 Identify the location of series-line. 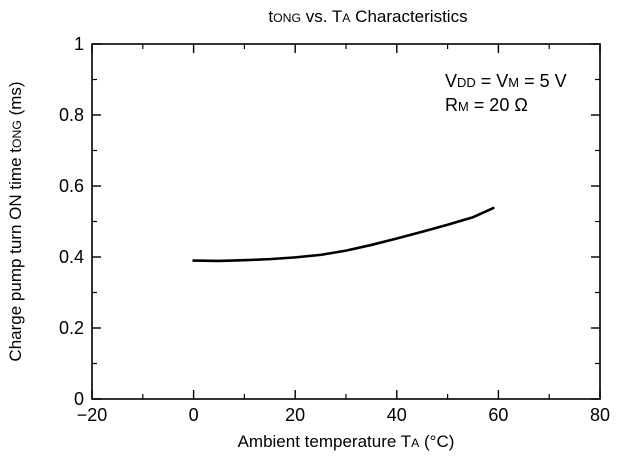
(343, 234).